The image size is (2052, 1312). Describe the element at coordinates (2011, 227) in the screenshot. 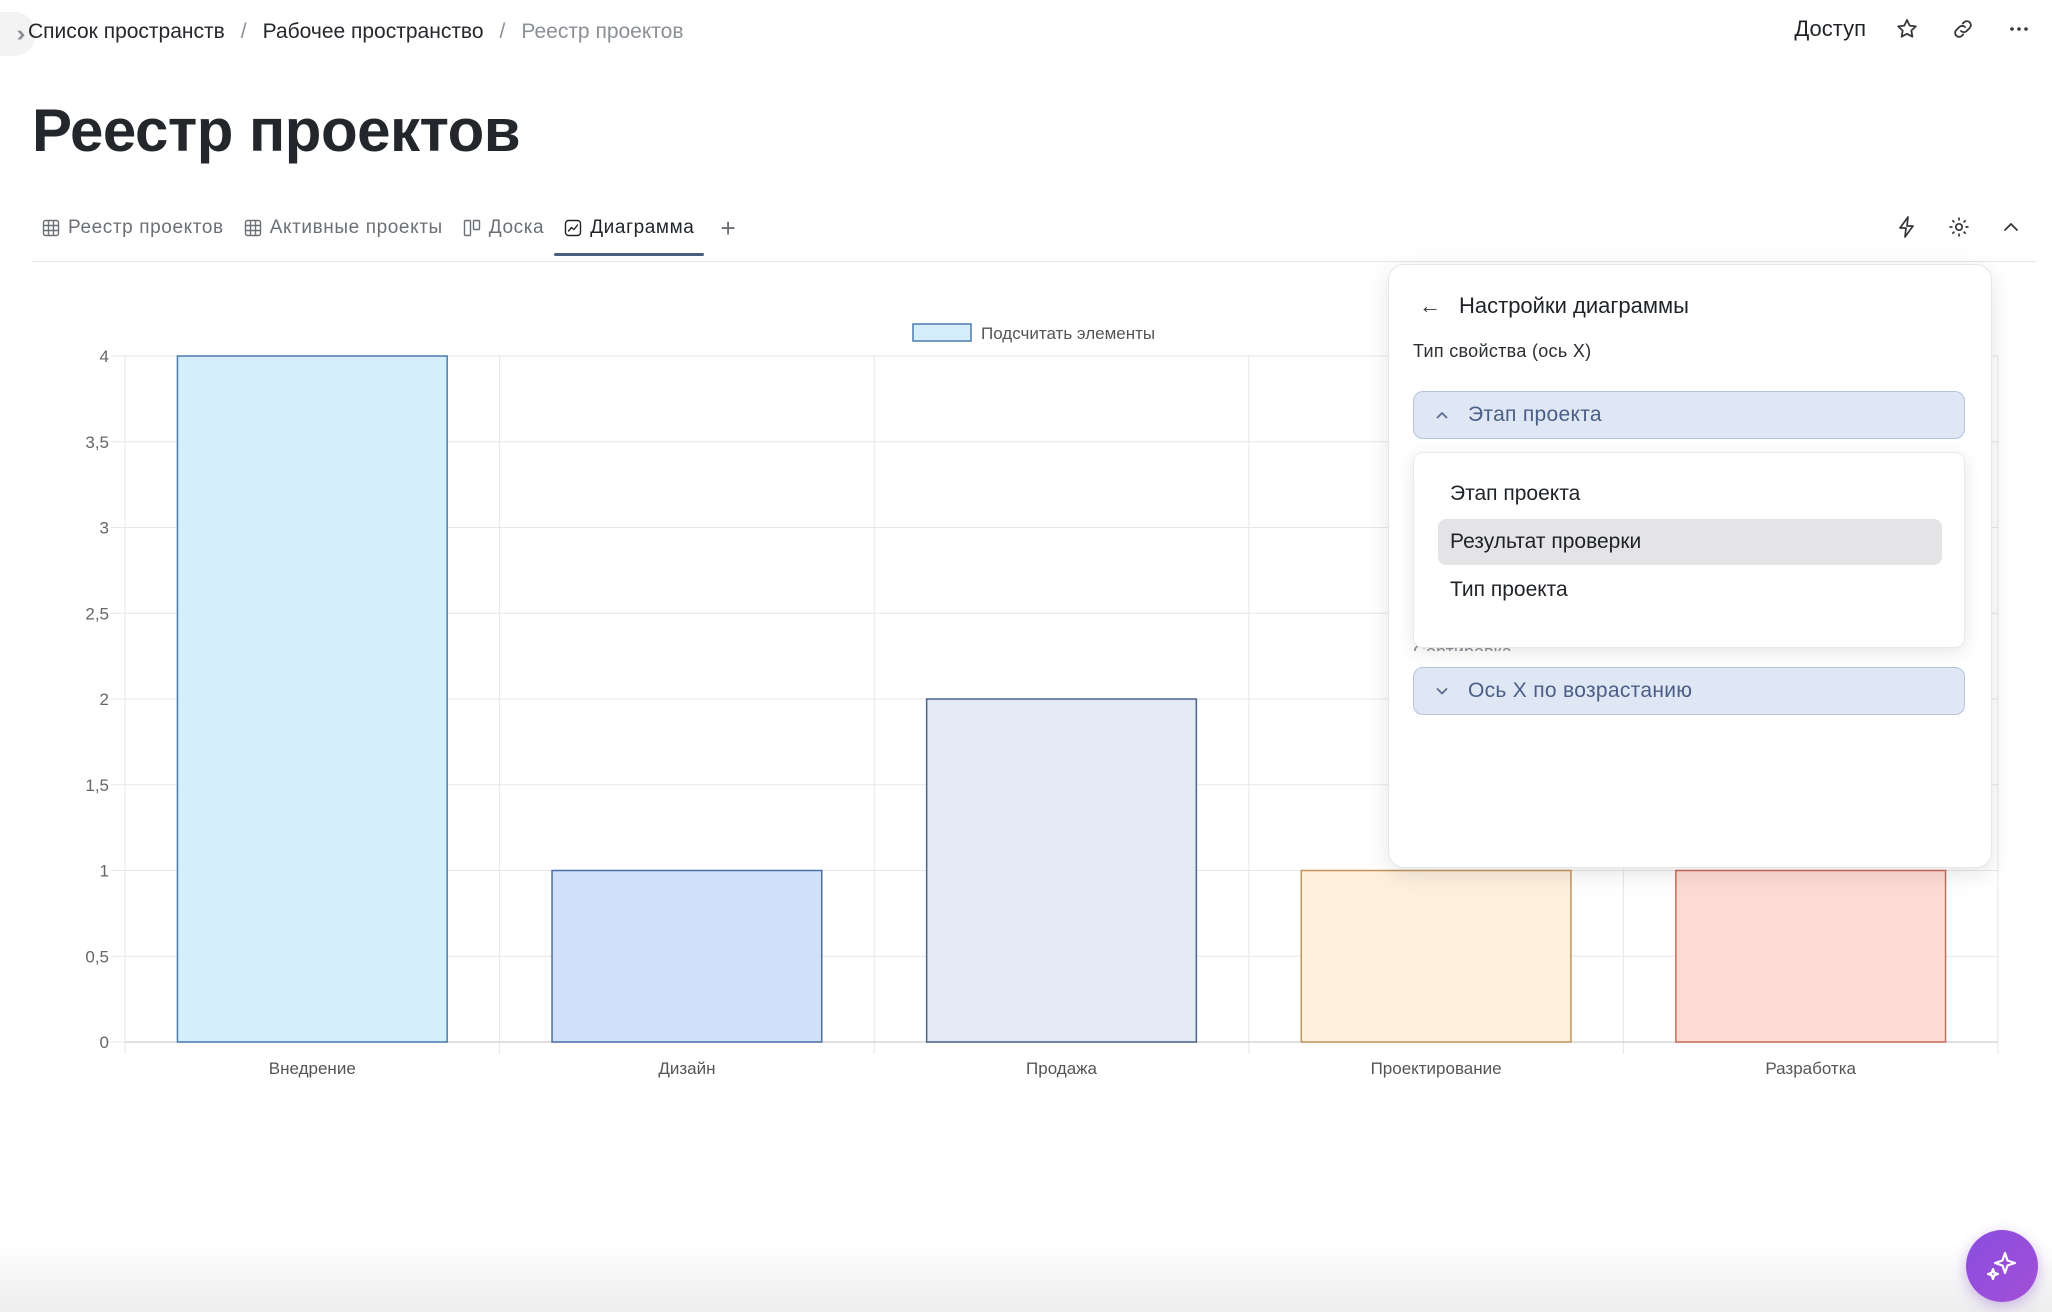

I see `collapse-icon` at that location.